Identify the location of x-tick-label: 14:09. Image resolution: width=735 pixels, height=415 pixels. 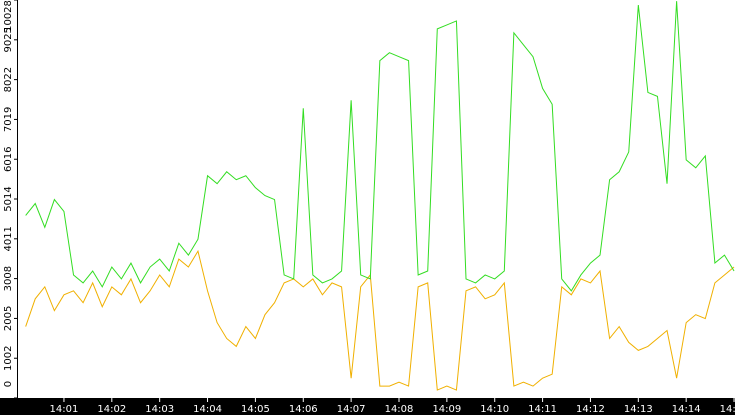
(446, 409).